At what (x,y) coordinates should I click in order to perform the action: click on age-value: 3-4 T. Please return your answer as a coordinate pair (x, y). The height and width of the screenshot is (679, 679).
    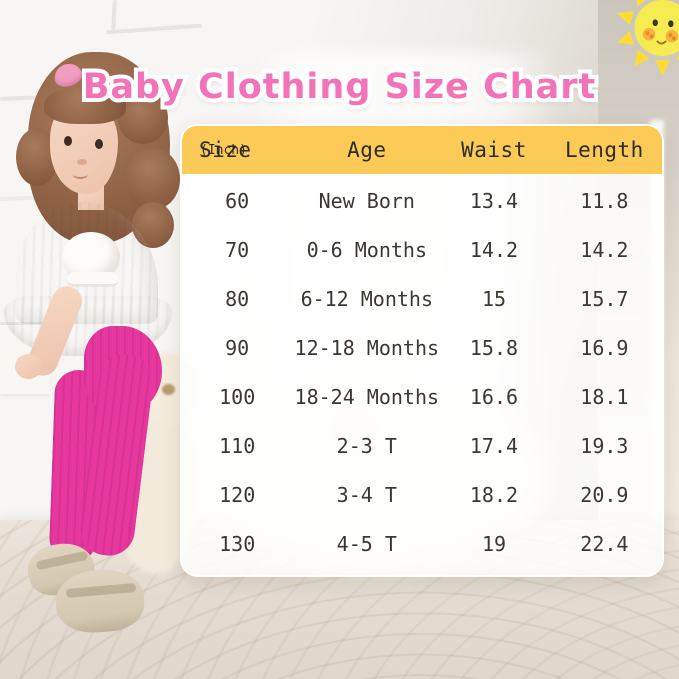
    Looking at the image, I should click on (366, 495).